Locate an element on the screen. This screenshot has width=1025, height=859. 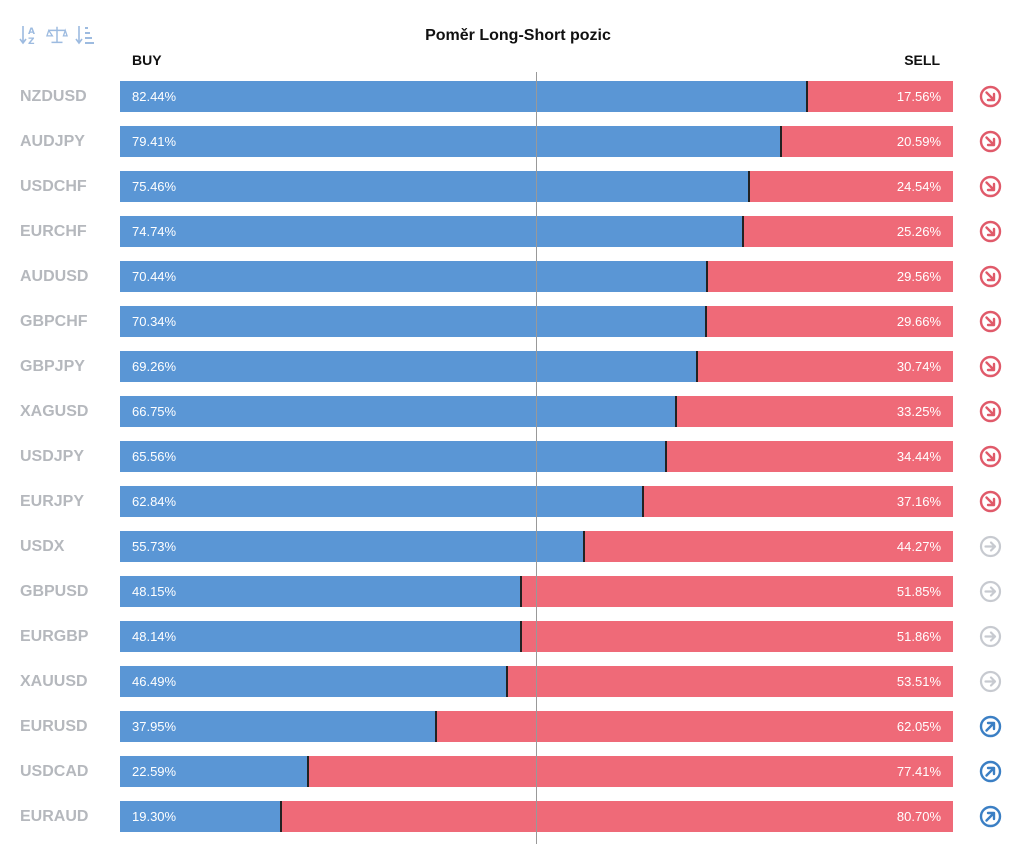
buy-column-label: BUY is located at coordinates (147, 60).